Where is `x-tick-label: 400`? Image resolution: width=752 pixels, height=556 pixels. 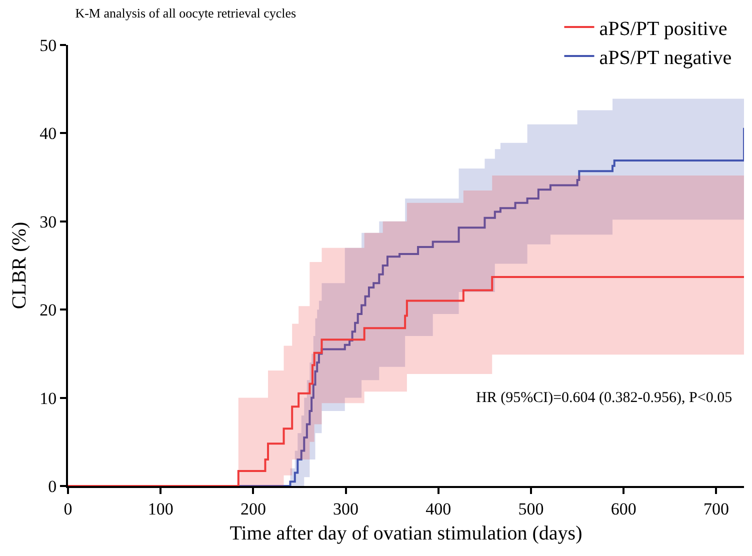
x-tick-label: 400 is located at coordinates (439, 508).